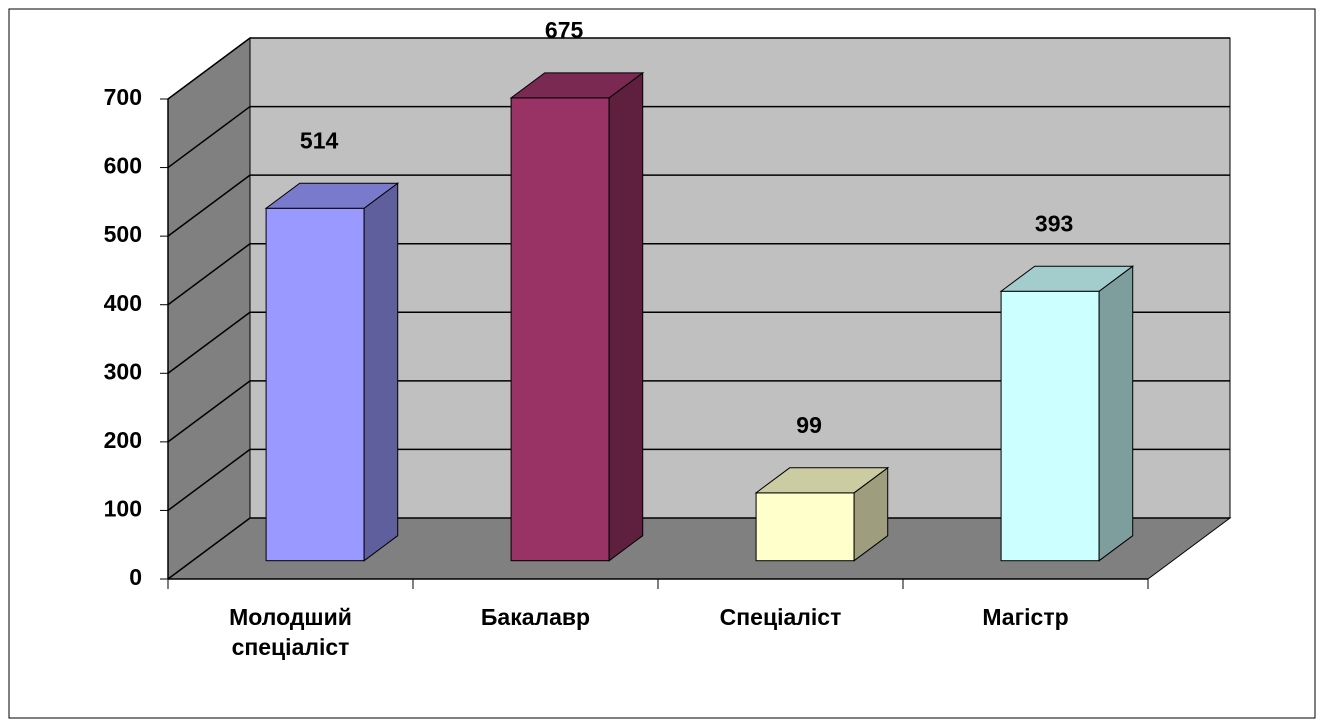 This screenshot has height=727, width=1324. What do you see at coordinates (290, 632) in the screenshot?
I see `x-tick-label: Молодший спеціаліст` at bounding box center [290, 632].